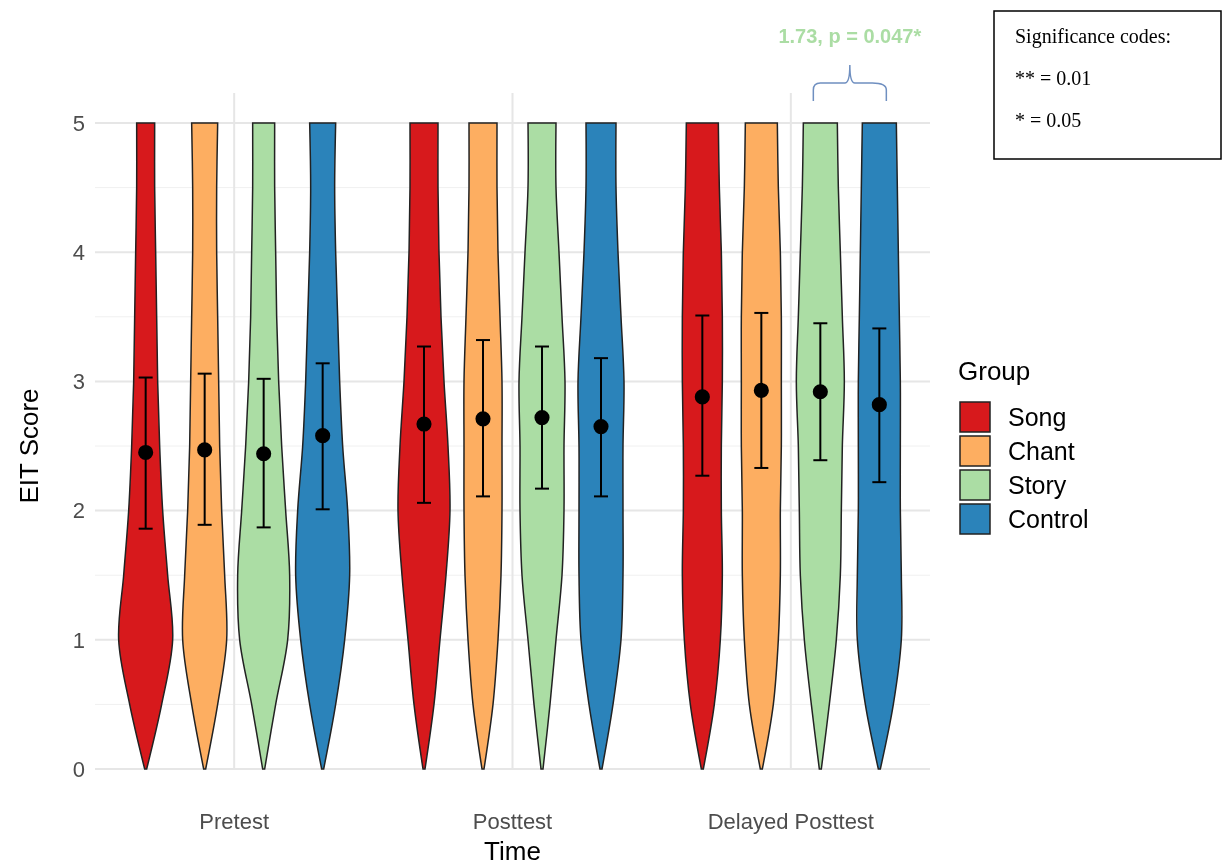 The width and height of the screenshot is (1223, 865). Describe the element at coordinates (1037, 416) in the screenshot. I see `legend-label: Song` at that location.